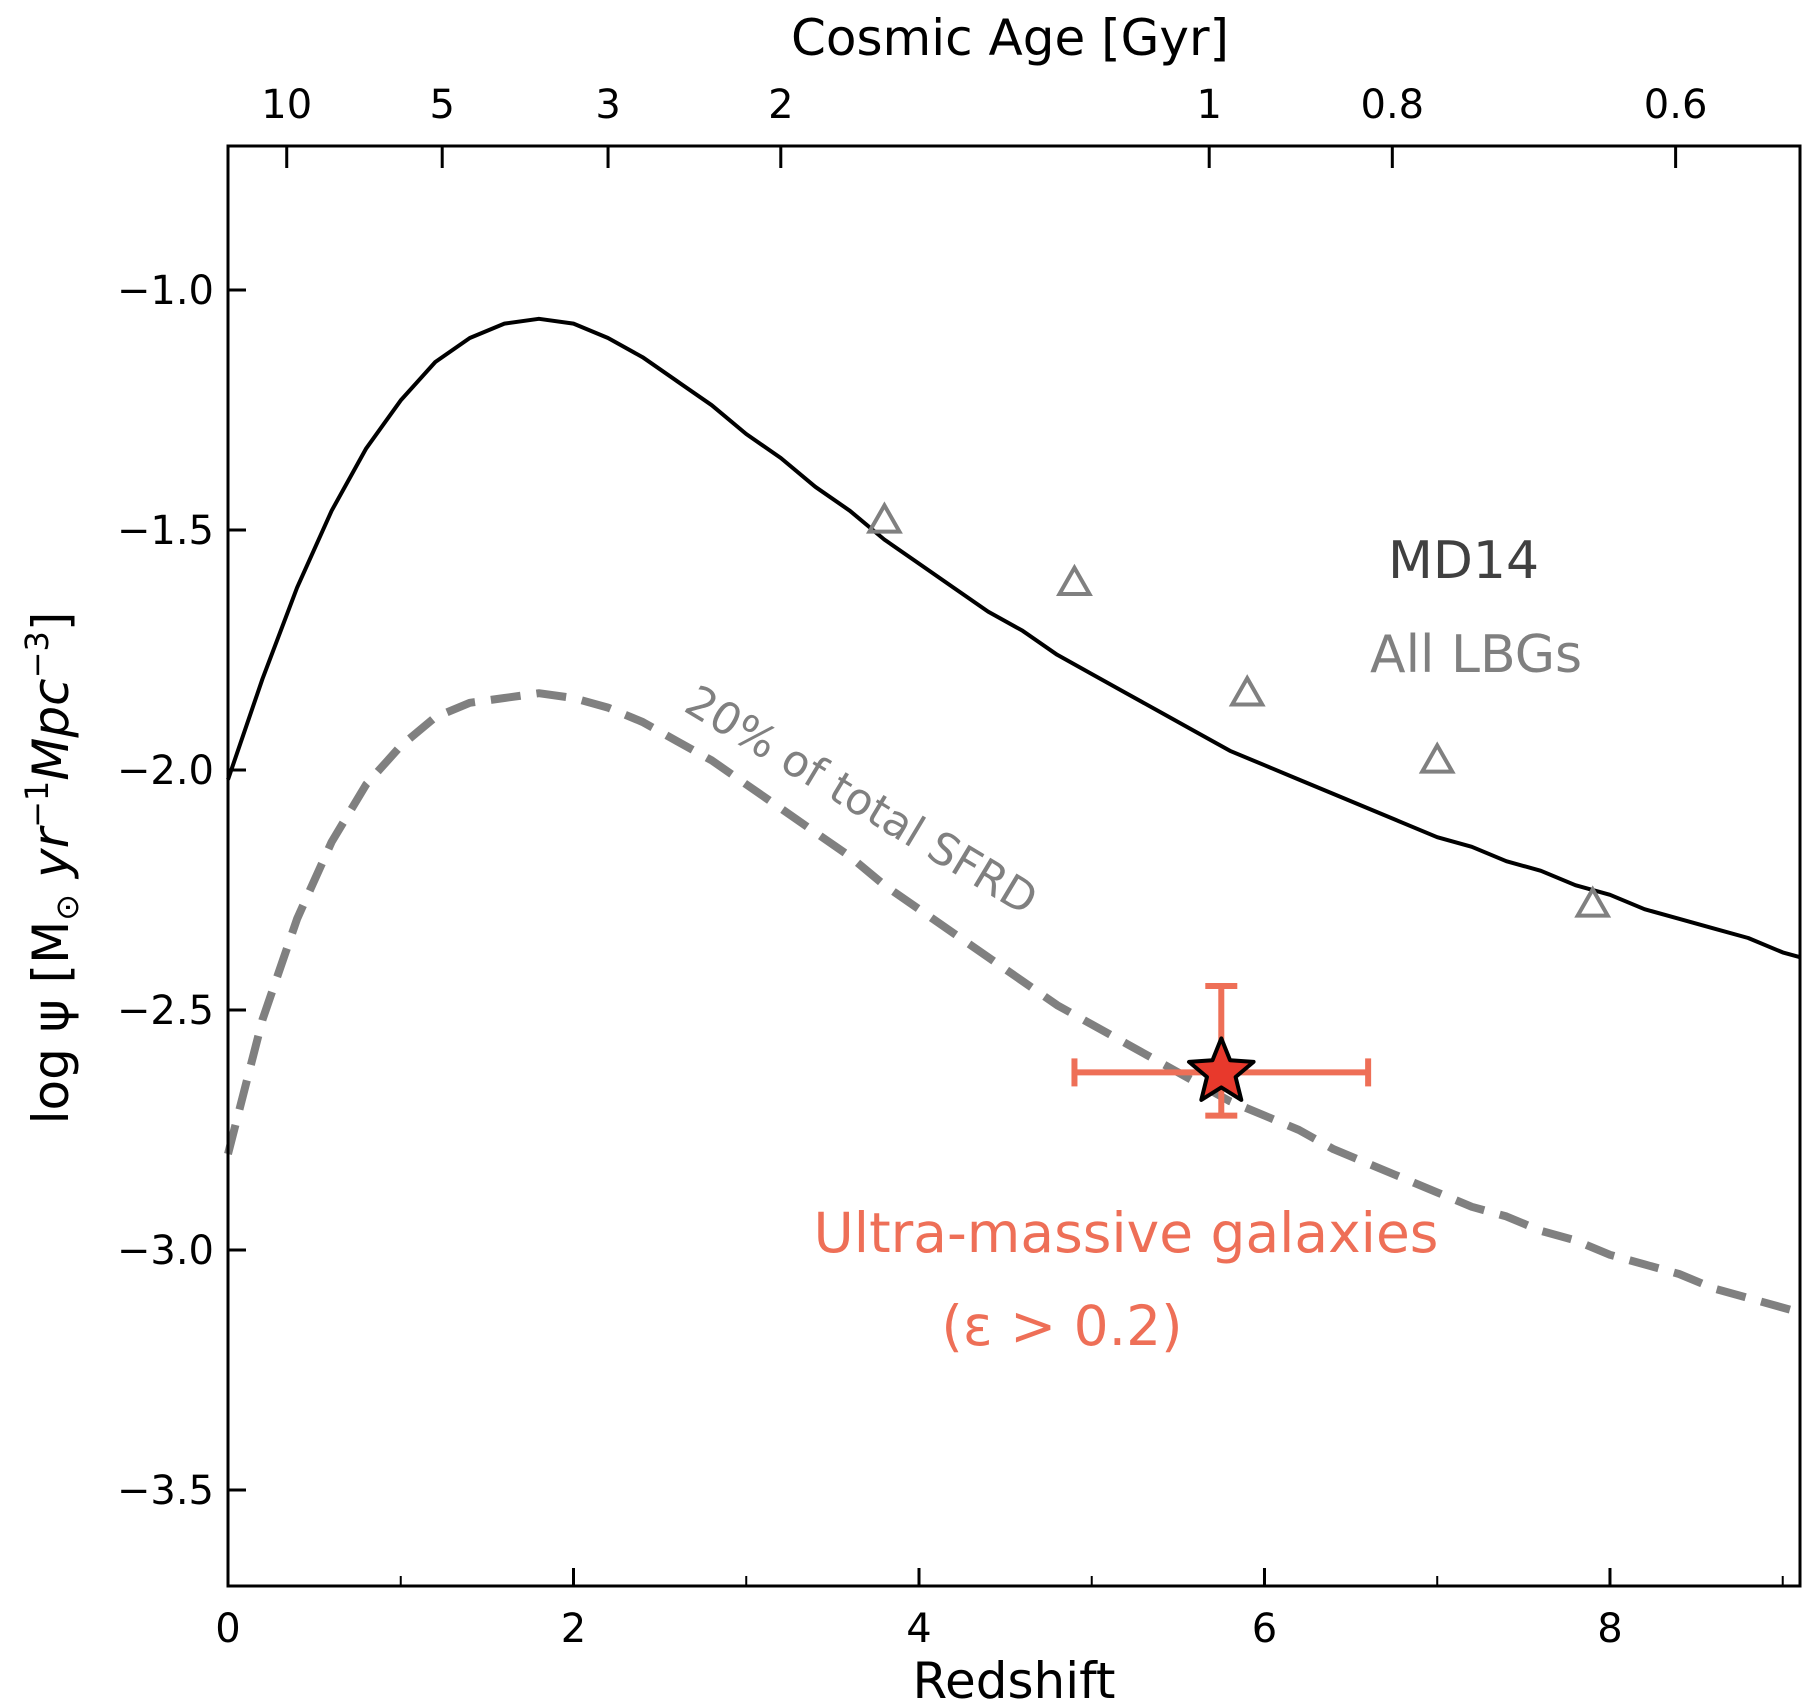  Describe the element at coordinates (1676, 105) in the screenshot. I see `top-tick-label: 0.6` at that location.